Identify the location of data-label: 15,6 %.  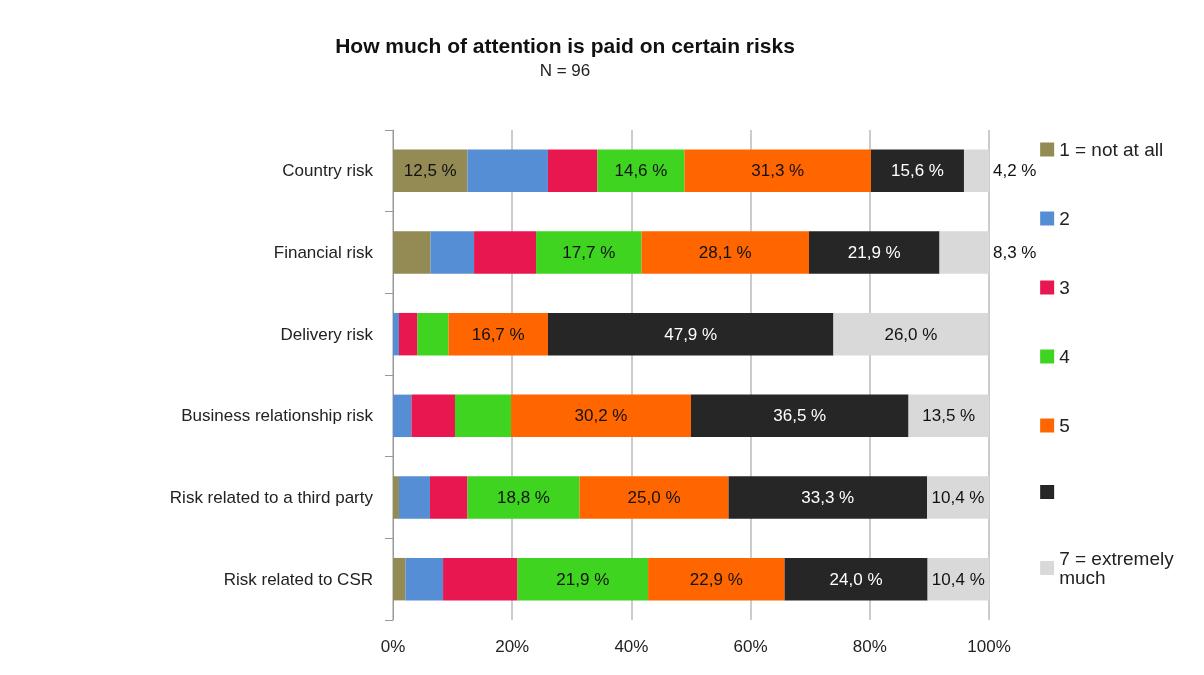
(917, 171).